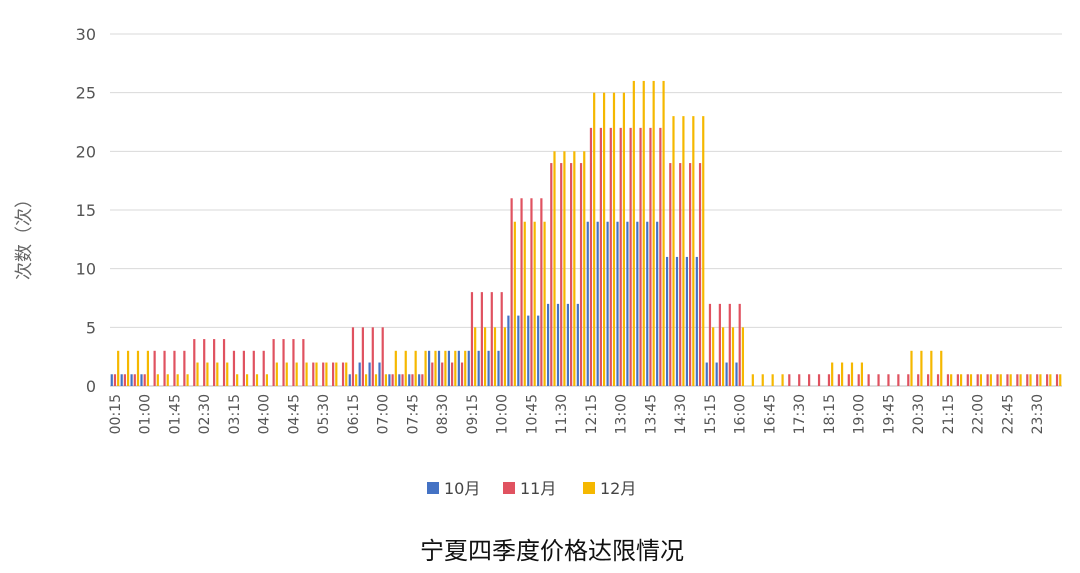 The height and width of the screenshot is (573, 1080). What do you see at coordinates (91, 327) in the screenshot?
I see `y-tick-label: 5` at bounding box center [91, 327].